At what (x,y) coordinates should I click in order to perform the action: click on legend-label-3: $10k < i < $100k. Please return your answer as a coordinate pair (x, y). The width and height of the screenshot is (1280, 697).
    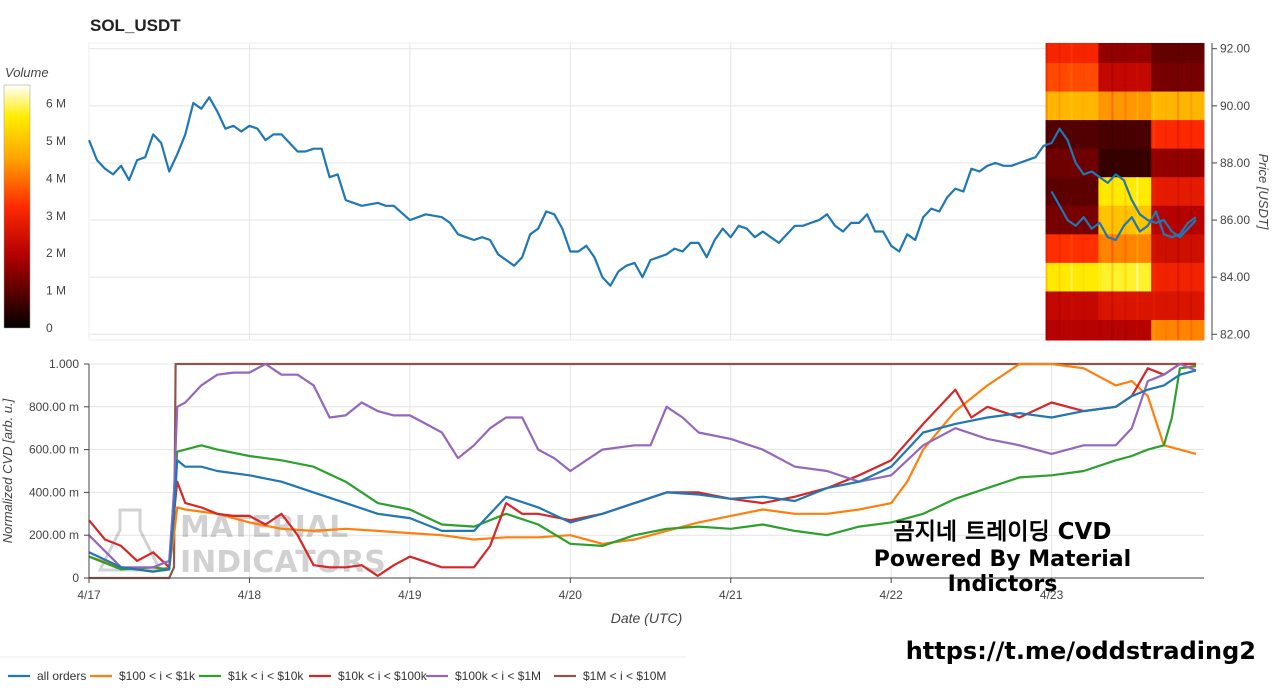
    Looking at the image, I should click on (383, 676).